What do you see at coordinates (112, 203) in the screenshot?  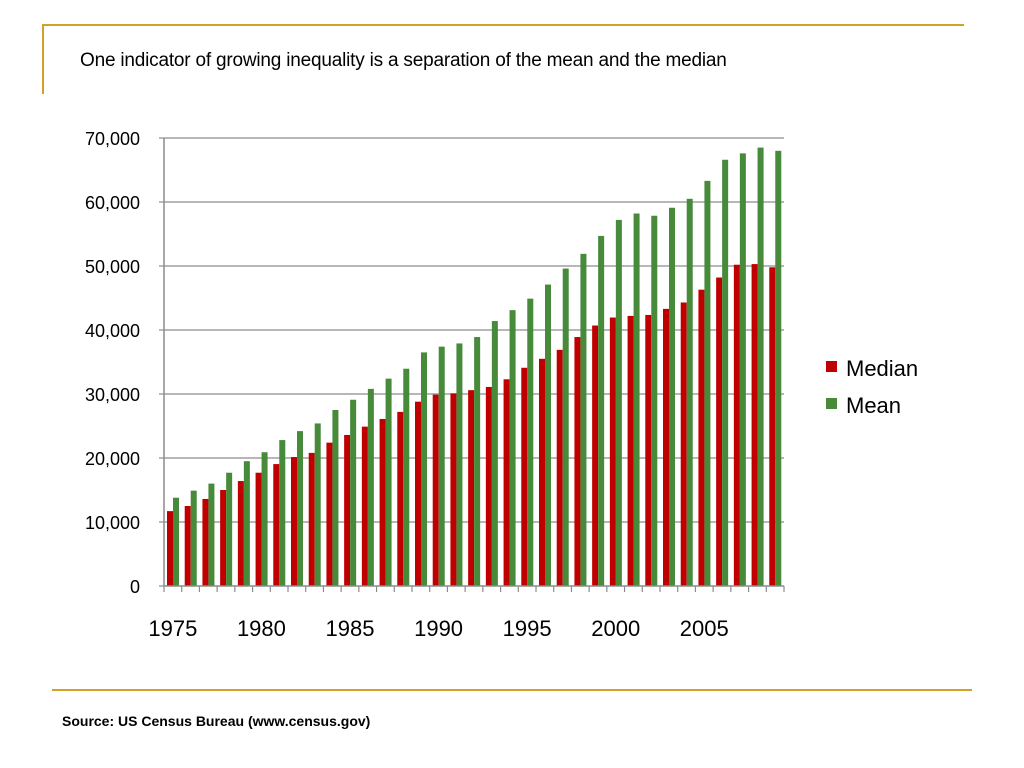 I see `y-tick-label: 60,000` at bounding box center [112, 203].